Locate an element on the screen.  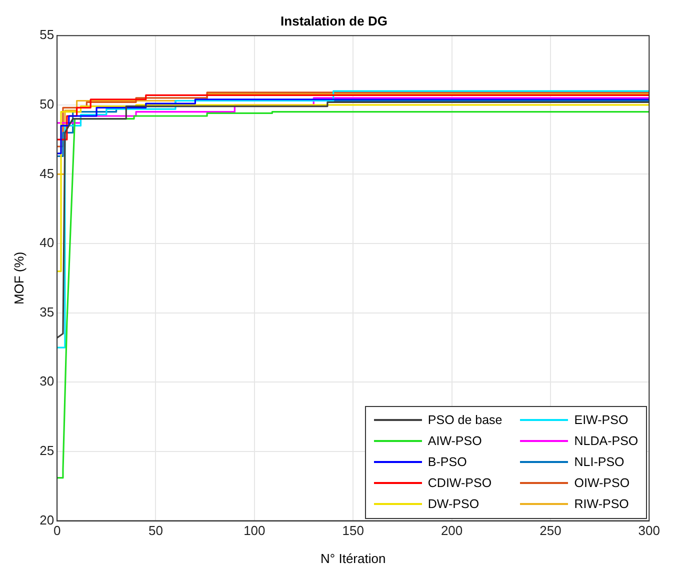
legend-label: EIW-PSO is located at coordinates (601, 420).